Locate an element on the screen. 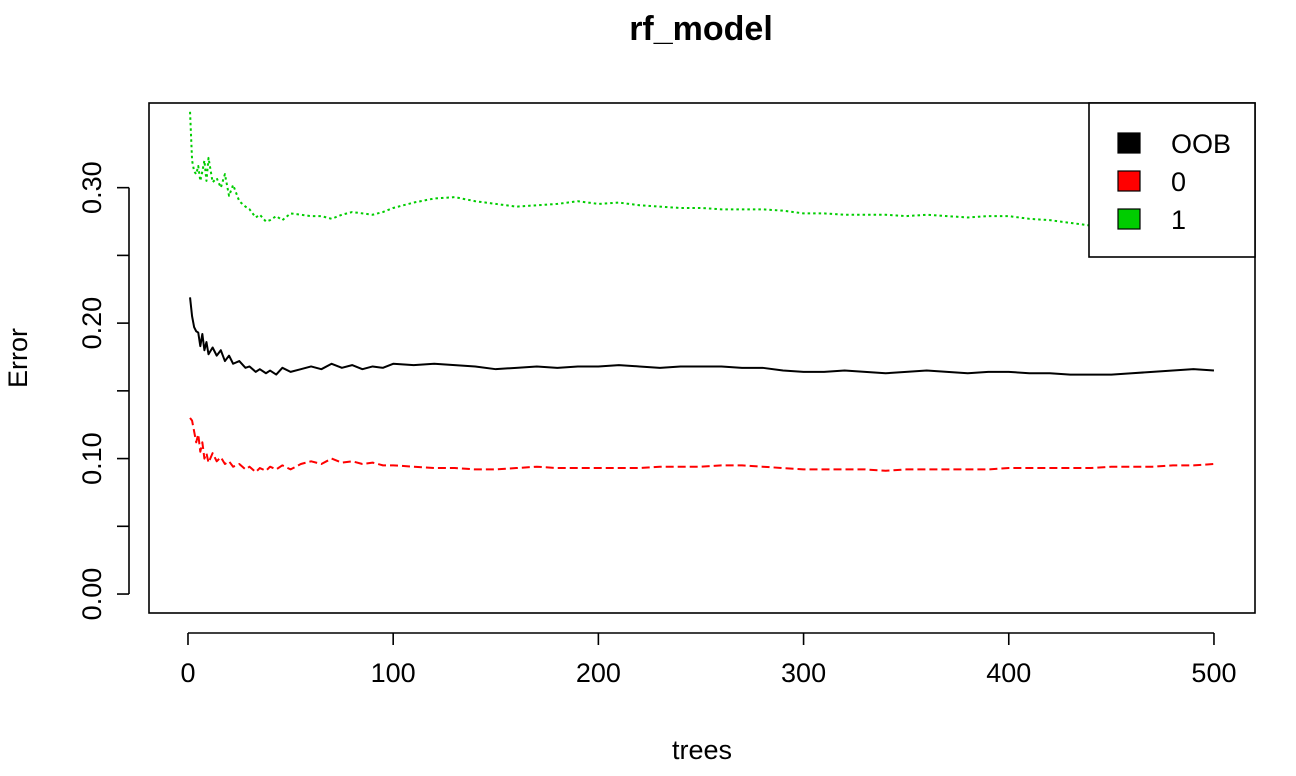 The image size is (1296, 776). y-tick-label: 0.30 is located at coordinates (92, 187).